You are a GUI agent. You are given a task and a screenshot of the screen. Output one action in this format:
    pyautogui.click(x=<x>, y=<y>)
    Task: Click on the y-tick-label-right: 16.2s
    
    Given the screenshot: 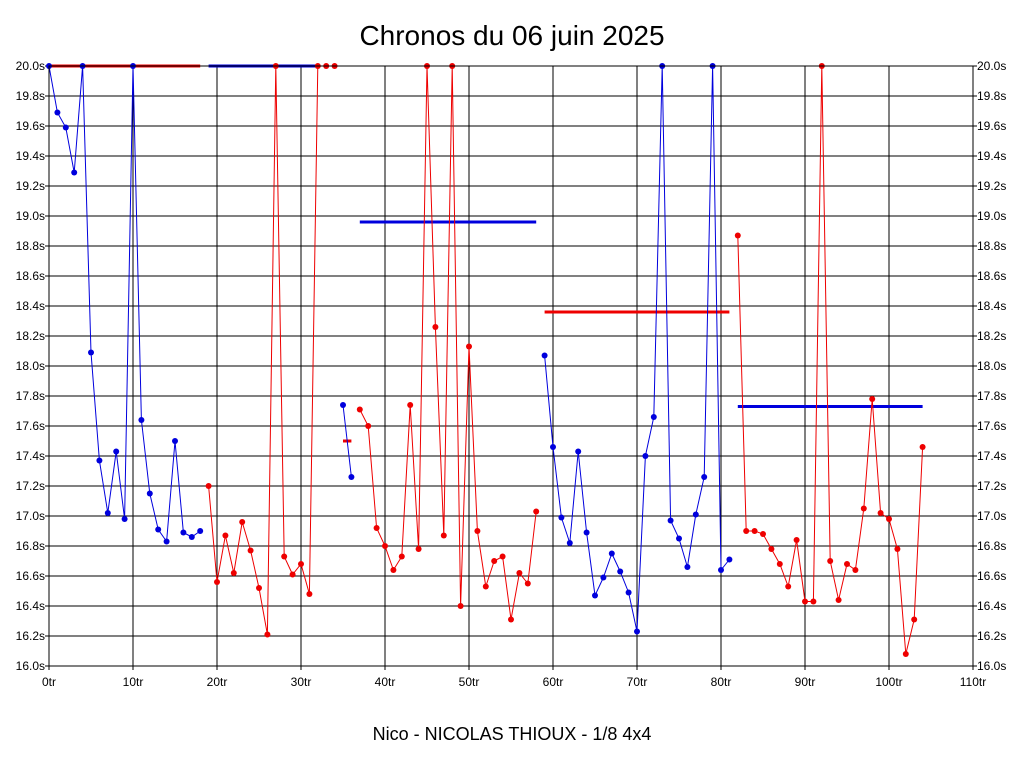 What is the action you would take?
    pyautogui.click(x=991, y=636)
    